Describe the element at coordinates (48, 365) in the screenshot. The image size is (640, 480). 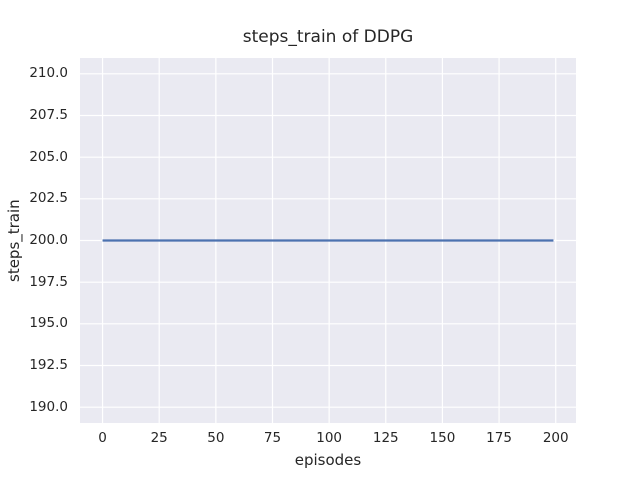
I see `y-tick-label: 192.5` at that location.